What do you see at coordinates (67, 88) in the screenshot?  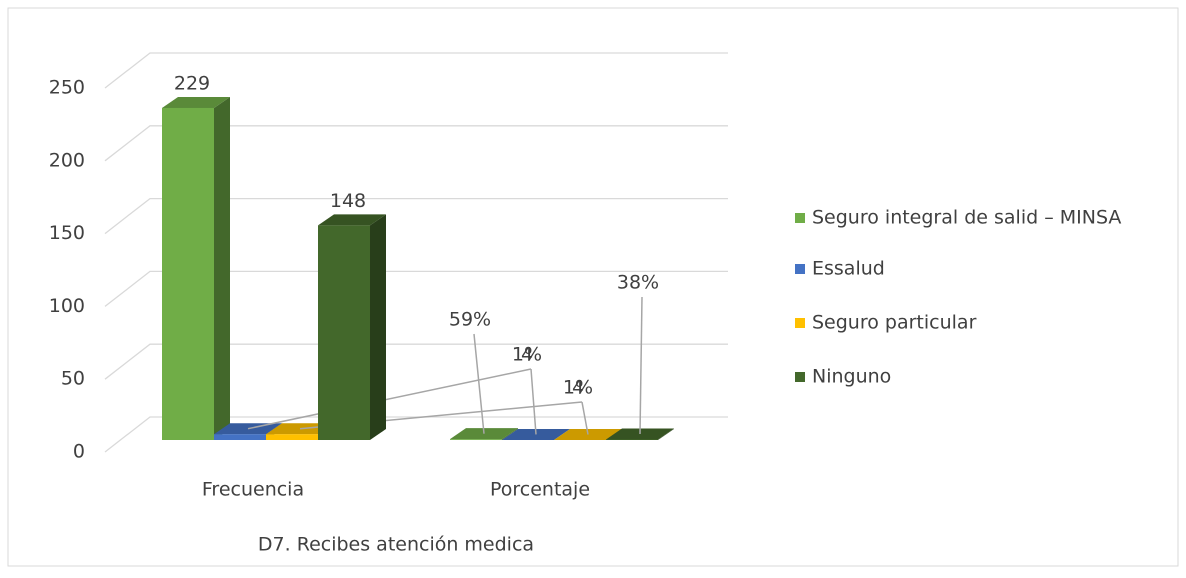 I see `y-tick-label: 250` at bounding box center [67, 88].